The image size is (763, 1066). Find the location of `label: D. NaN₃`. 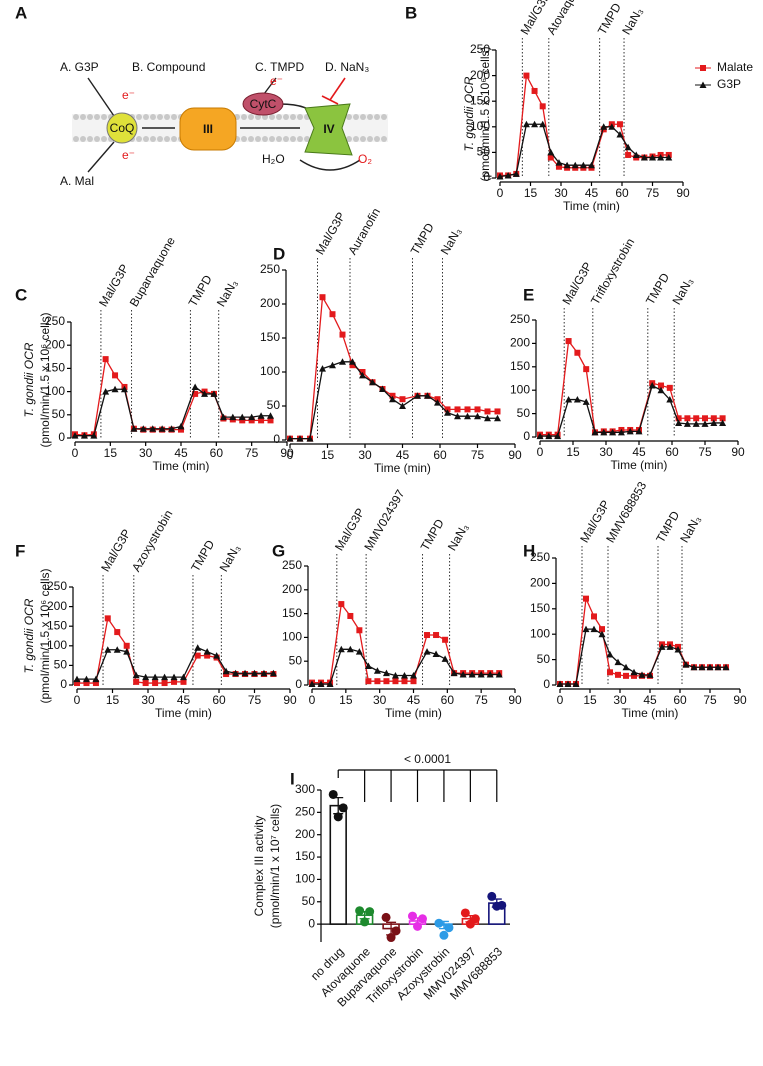

label: D. NaN₃ is located at coordinates (347, 67).